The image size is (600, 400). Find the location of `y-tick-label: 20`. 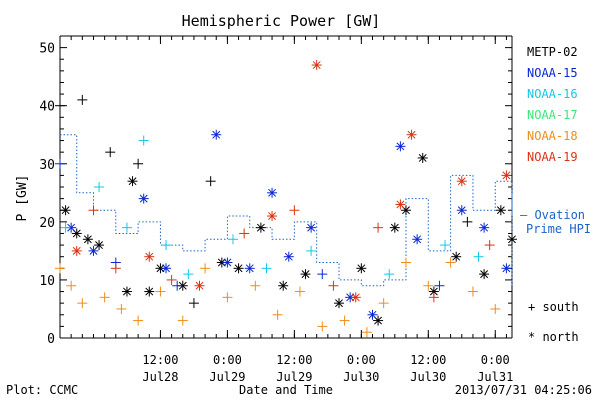

y-tick-label: 20 is located at coordinates (47, 223).